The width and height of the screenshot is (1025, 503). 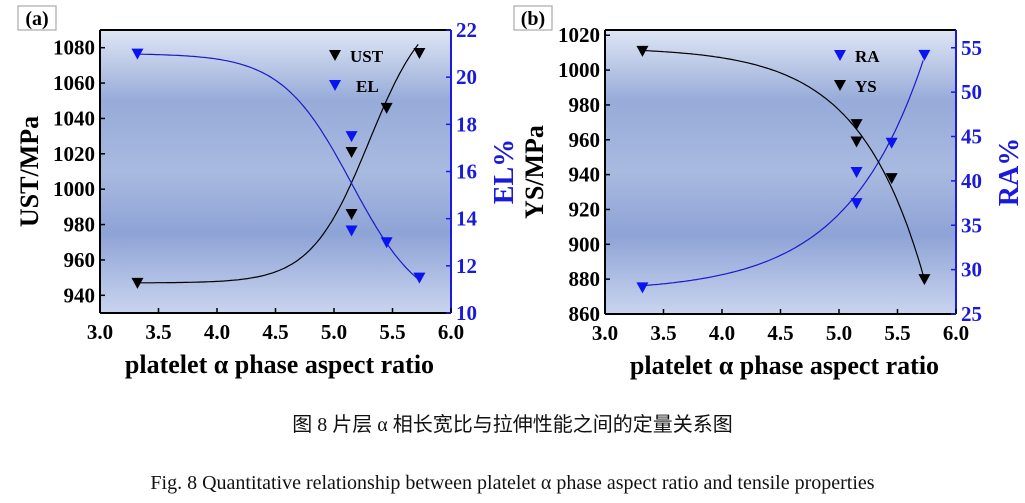 I want to click on y-right-tick-label: 22, so click(x=466, y=30).